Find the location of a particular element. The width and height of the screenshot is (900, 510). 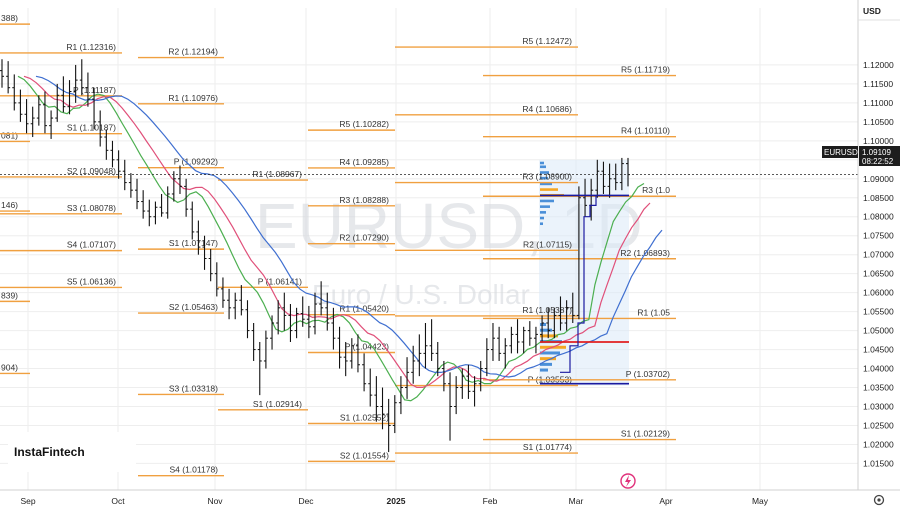

vwap-step-line is located at coordinates (578, 284).